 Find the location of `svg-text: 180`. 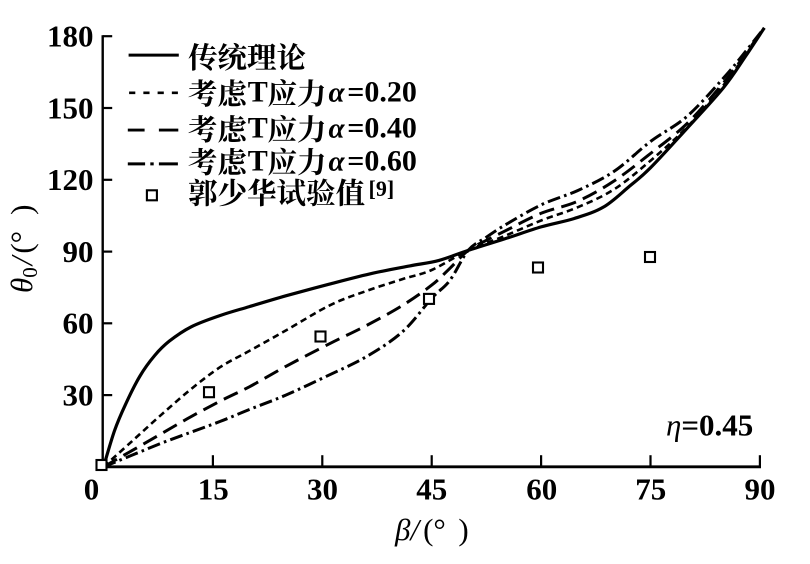

svg-text: 180 is located at coordinates (70, 36).